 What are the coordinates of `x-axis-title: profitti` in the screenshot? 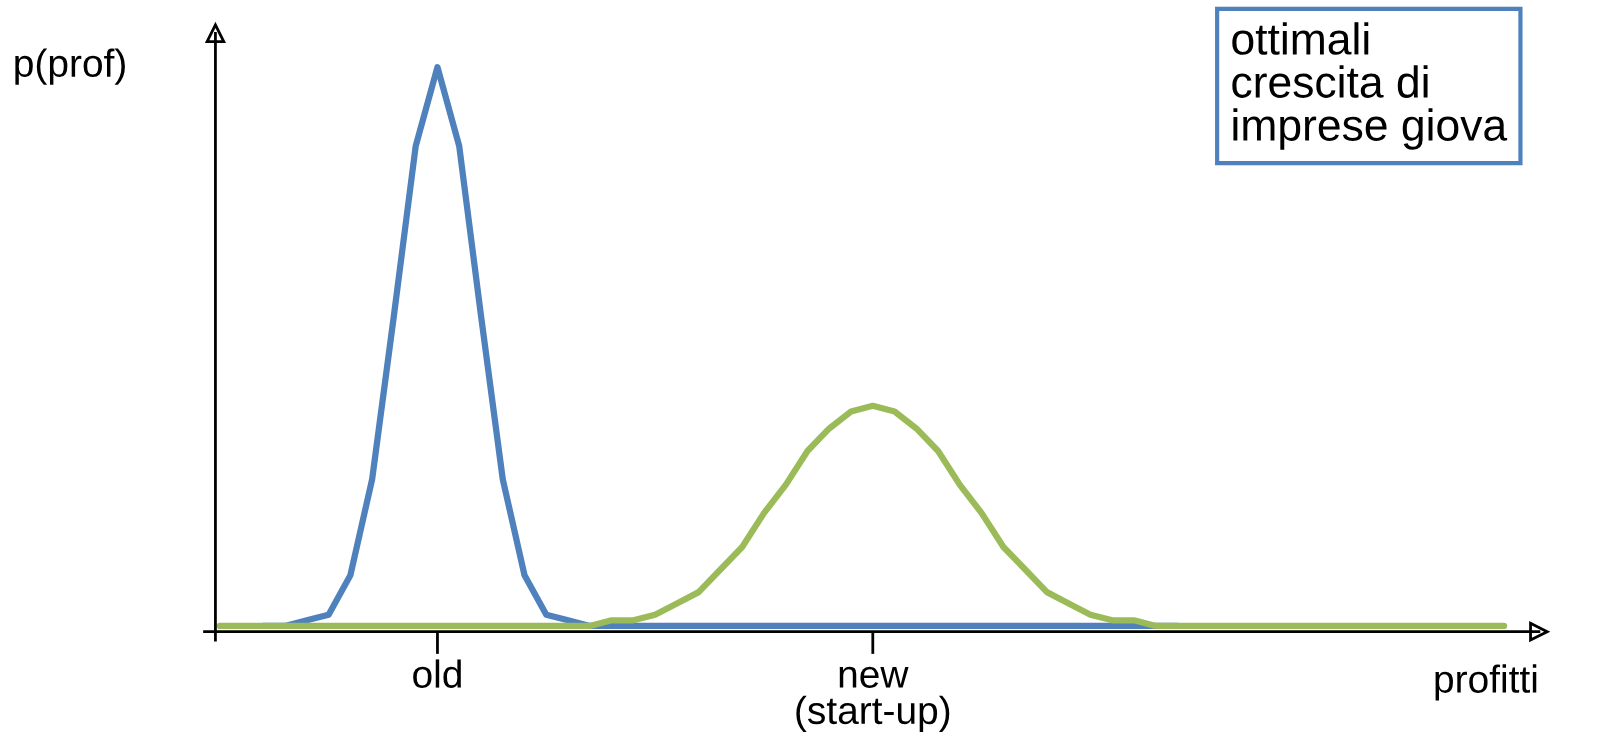 It's located at (1486, 682).